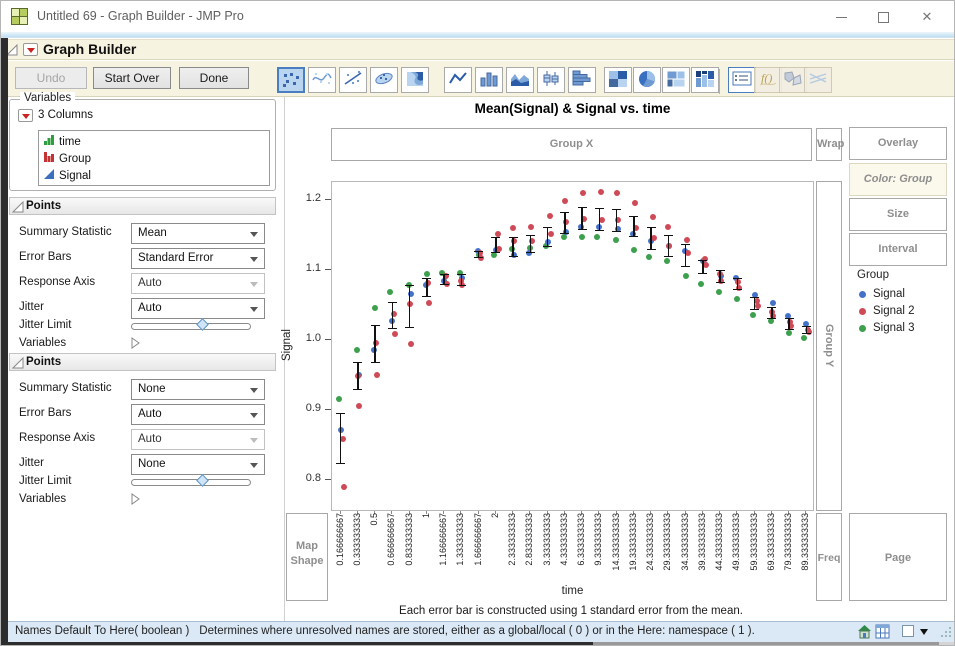  I want to click on wrap-dropzone: Wrap, so click(830, 144).